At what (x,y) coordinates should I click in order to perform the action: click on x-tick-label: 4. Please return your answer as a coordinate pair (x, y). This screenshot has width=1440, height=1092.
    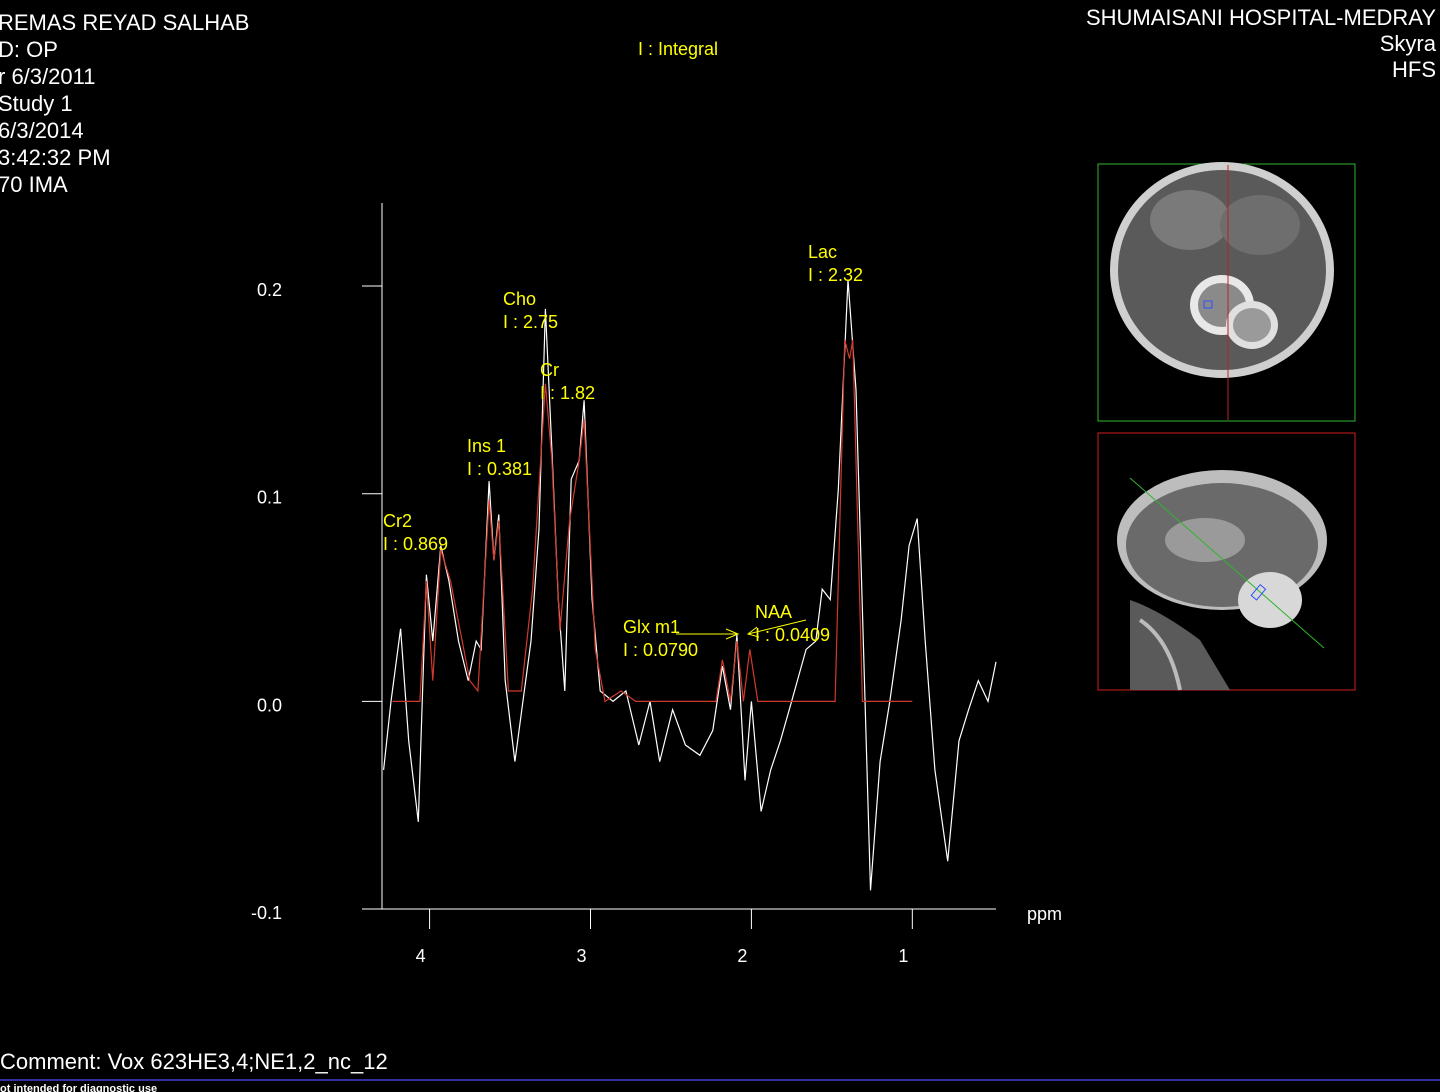
    Looking at the image, I should click on (421, 956).